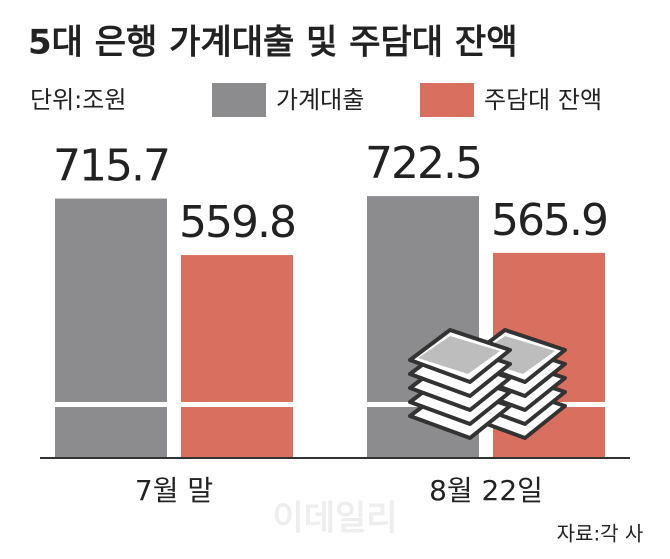 This screenshot has width=670, height=559. Describe the element at coordinates (543, 100) in the screenshot. I see `legend-label: 주담대 잔액` at that location.